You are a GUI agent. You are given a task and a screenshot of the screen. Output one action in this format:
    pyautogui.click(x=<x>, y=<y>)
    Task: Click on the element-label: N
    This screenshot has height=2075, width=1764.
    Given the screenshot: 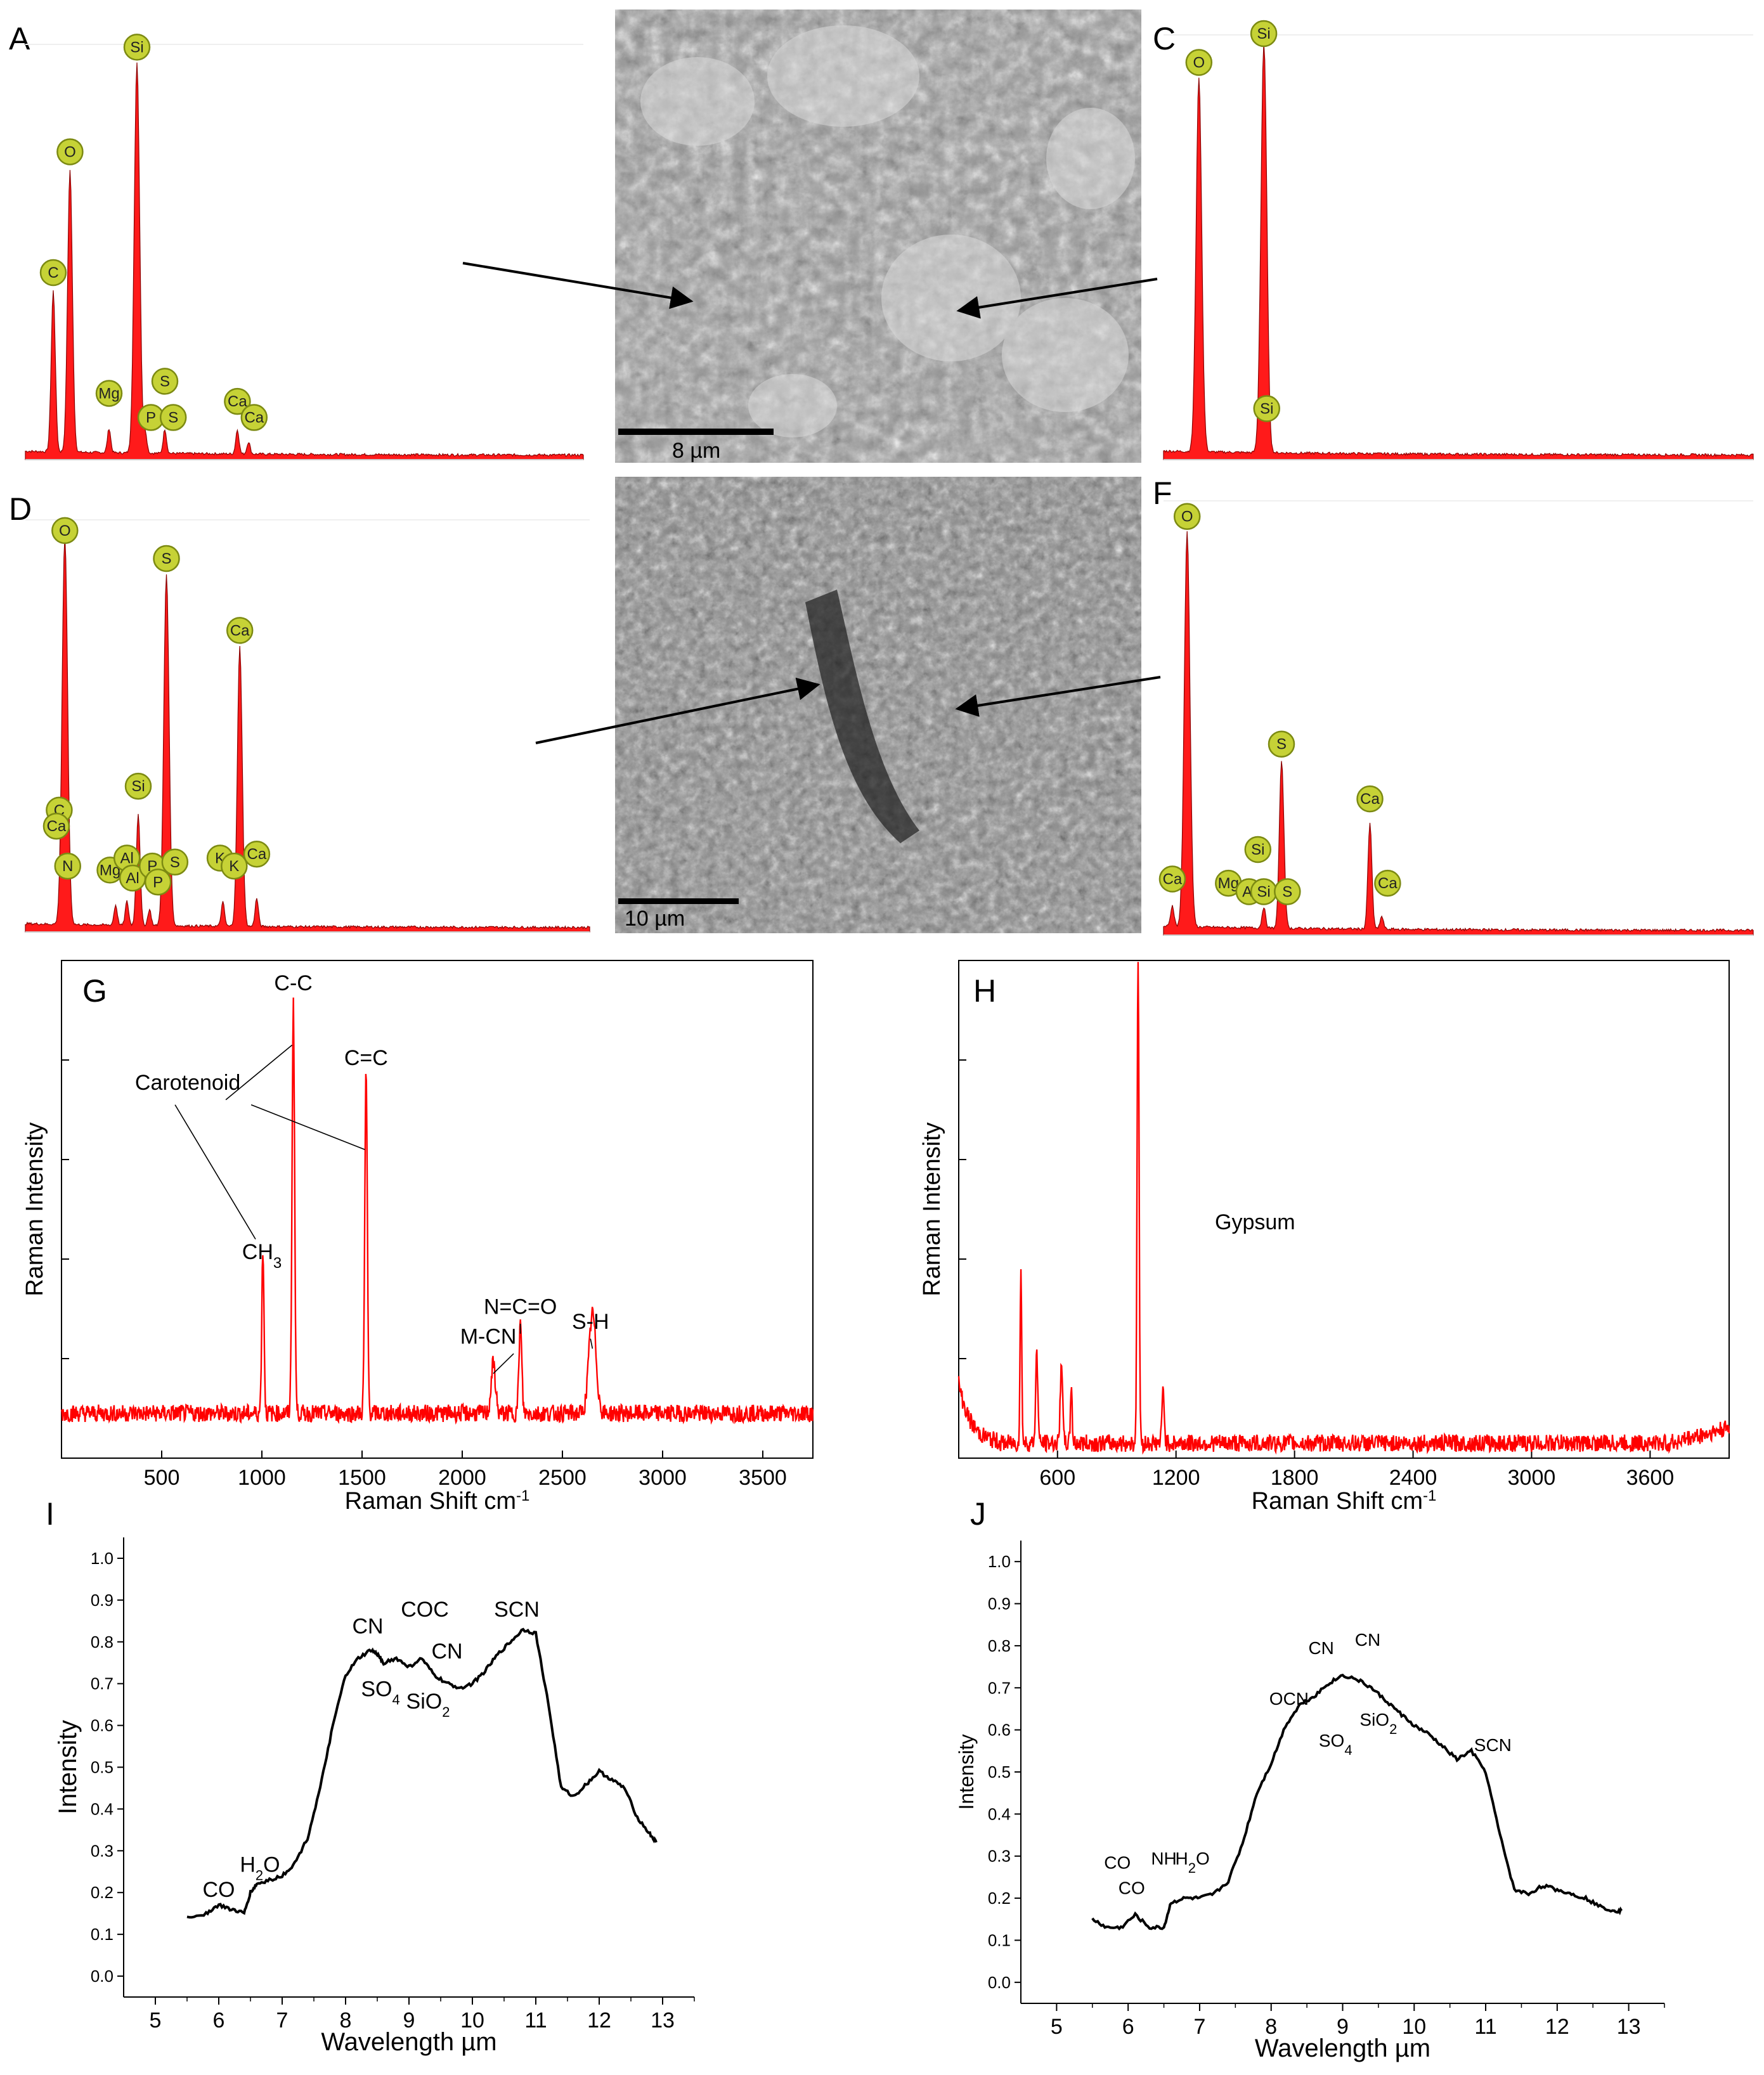 What is the action you would take?
    pyautogui.click(x=67, y=866)
    